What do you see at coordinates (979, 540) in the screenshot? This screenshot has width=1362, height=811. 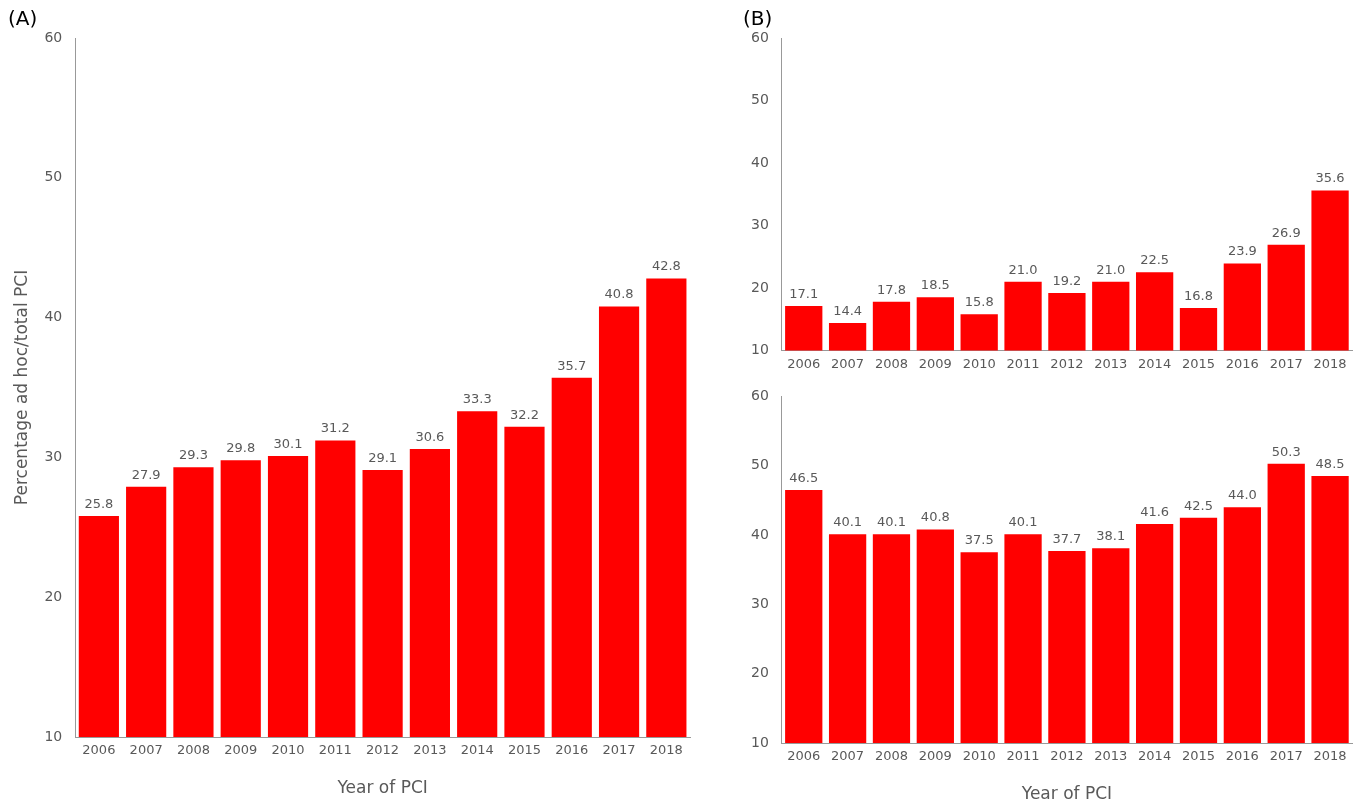 I see `data-label: 37.5` at bounding box center [979, 540].